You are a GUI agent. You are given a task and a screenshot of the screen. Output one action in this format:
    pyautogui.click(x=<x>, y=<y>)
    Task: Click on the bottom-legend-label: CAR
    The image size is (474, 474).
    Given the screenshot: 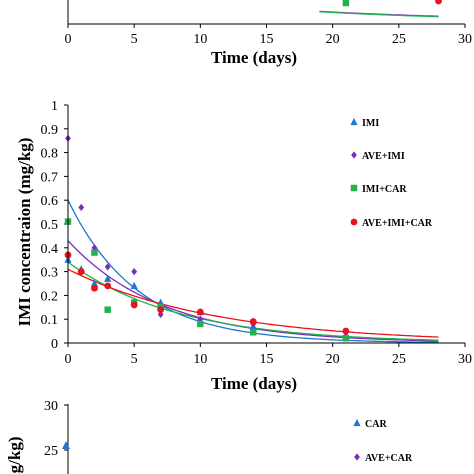 What is the action you would take?
    pyautogui.click(x=376, y=424)
    